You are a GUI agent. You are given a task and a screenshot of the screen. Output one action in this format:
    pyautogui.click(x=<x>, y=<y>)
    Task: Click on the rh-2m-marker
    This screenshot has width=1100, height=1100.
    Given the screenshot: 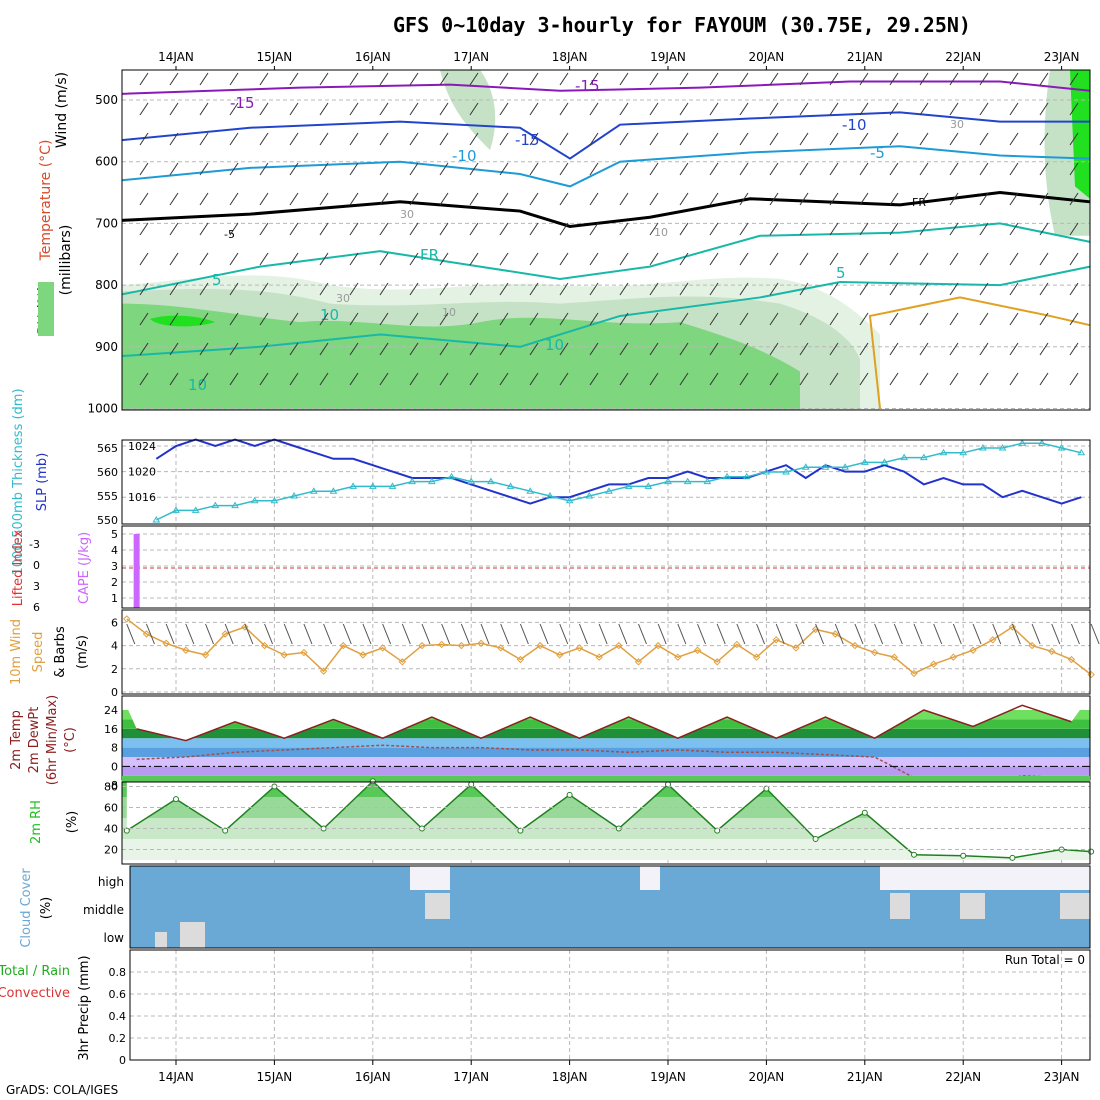 What is the action you would take?
    pyautogui.click(x=126, y=830)
    